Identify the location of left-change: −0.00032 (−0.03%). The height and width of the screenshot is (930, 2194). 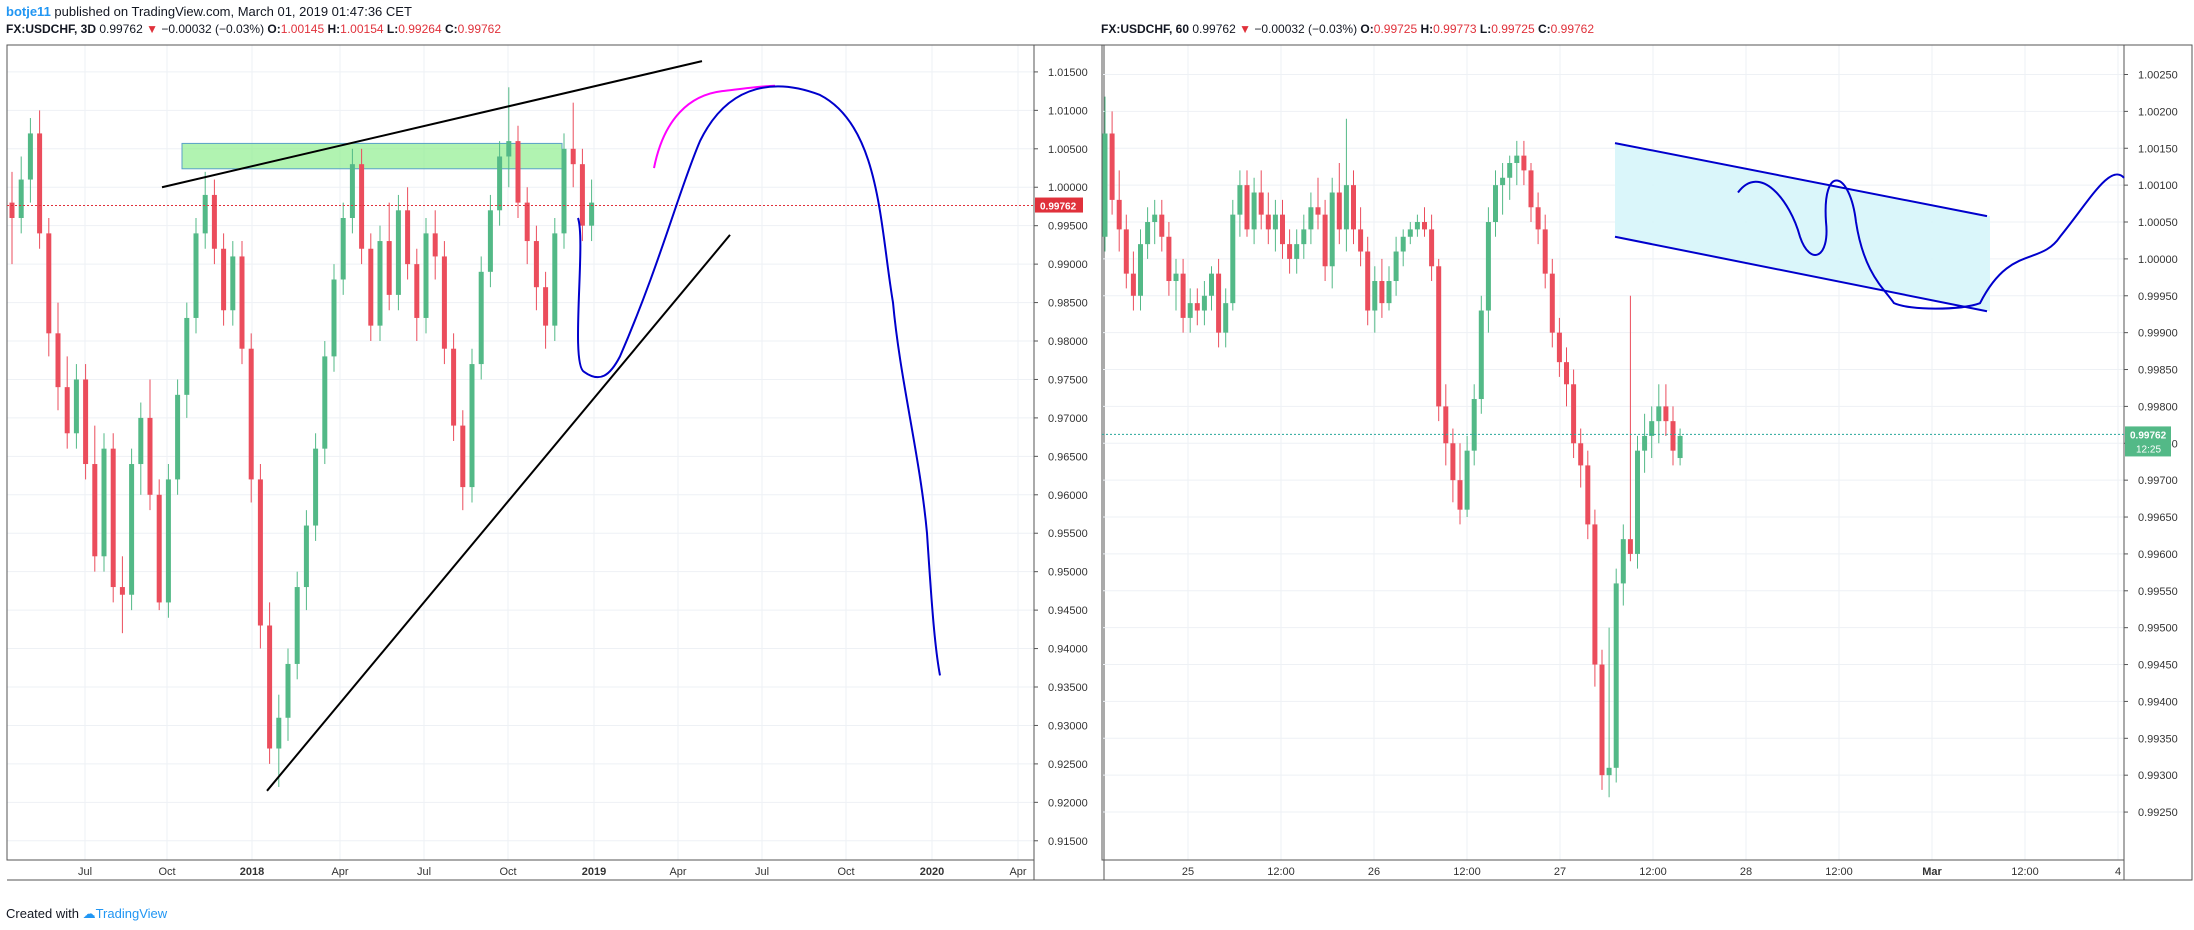
(213, 29).